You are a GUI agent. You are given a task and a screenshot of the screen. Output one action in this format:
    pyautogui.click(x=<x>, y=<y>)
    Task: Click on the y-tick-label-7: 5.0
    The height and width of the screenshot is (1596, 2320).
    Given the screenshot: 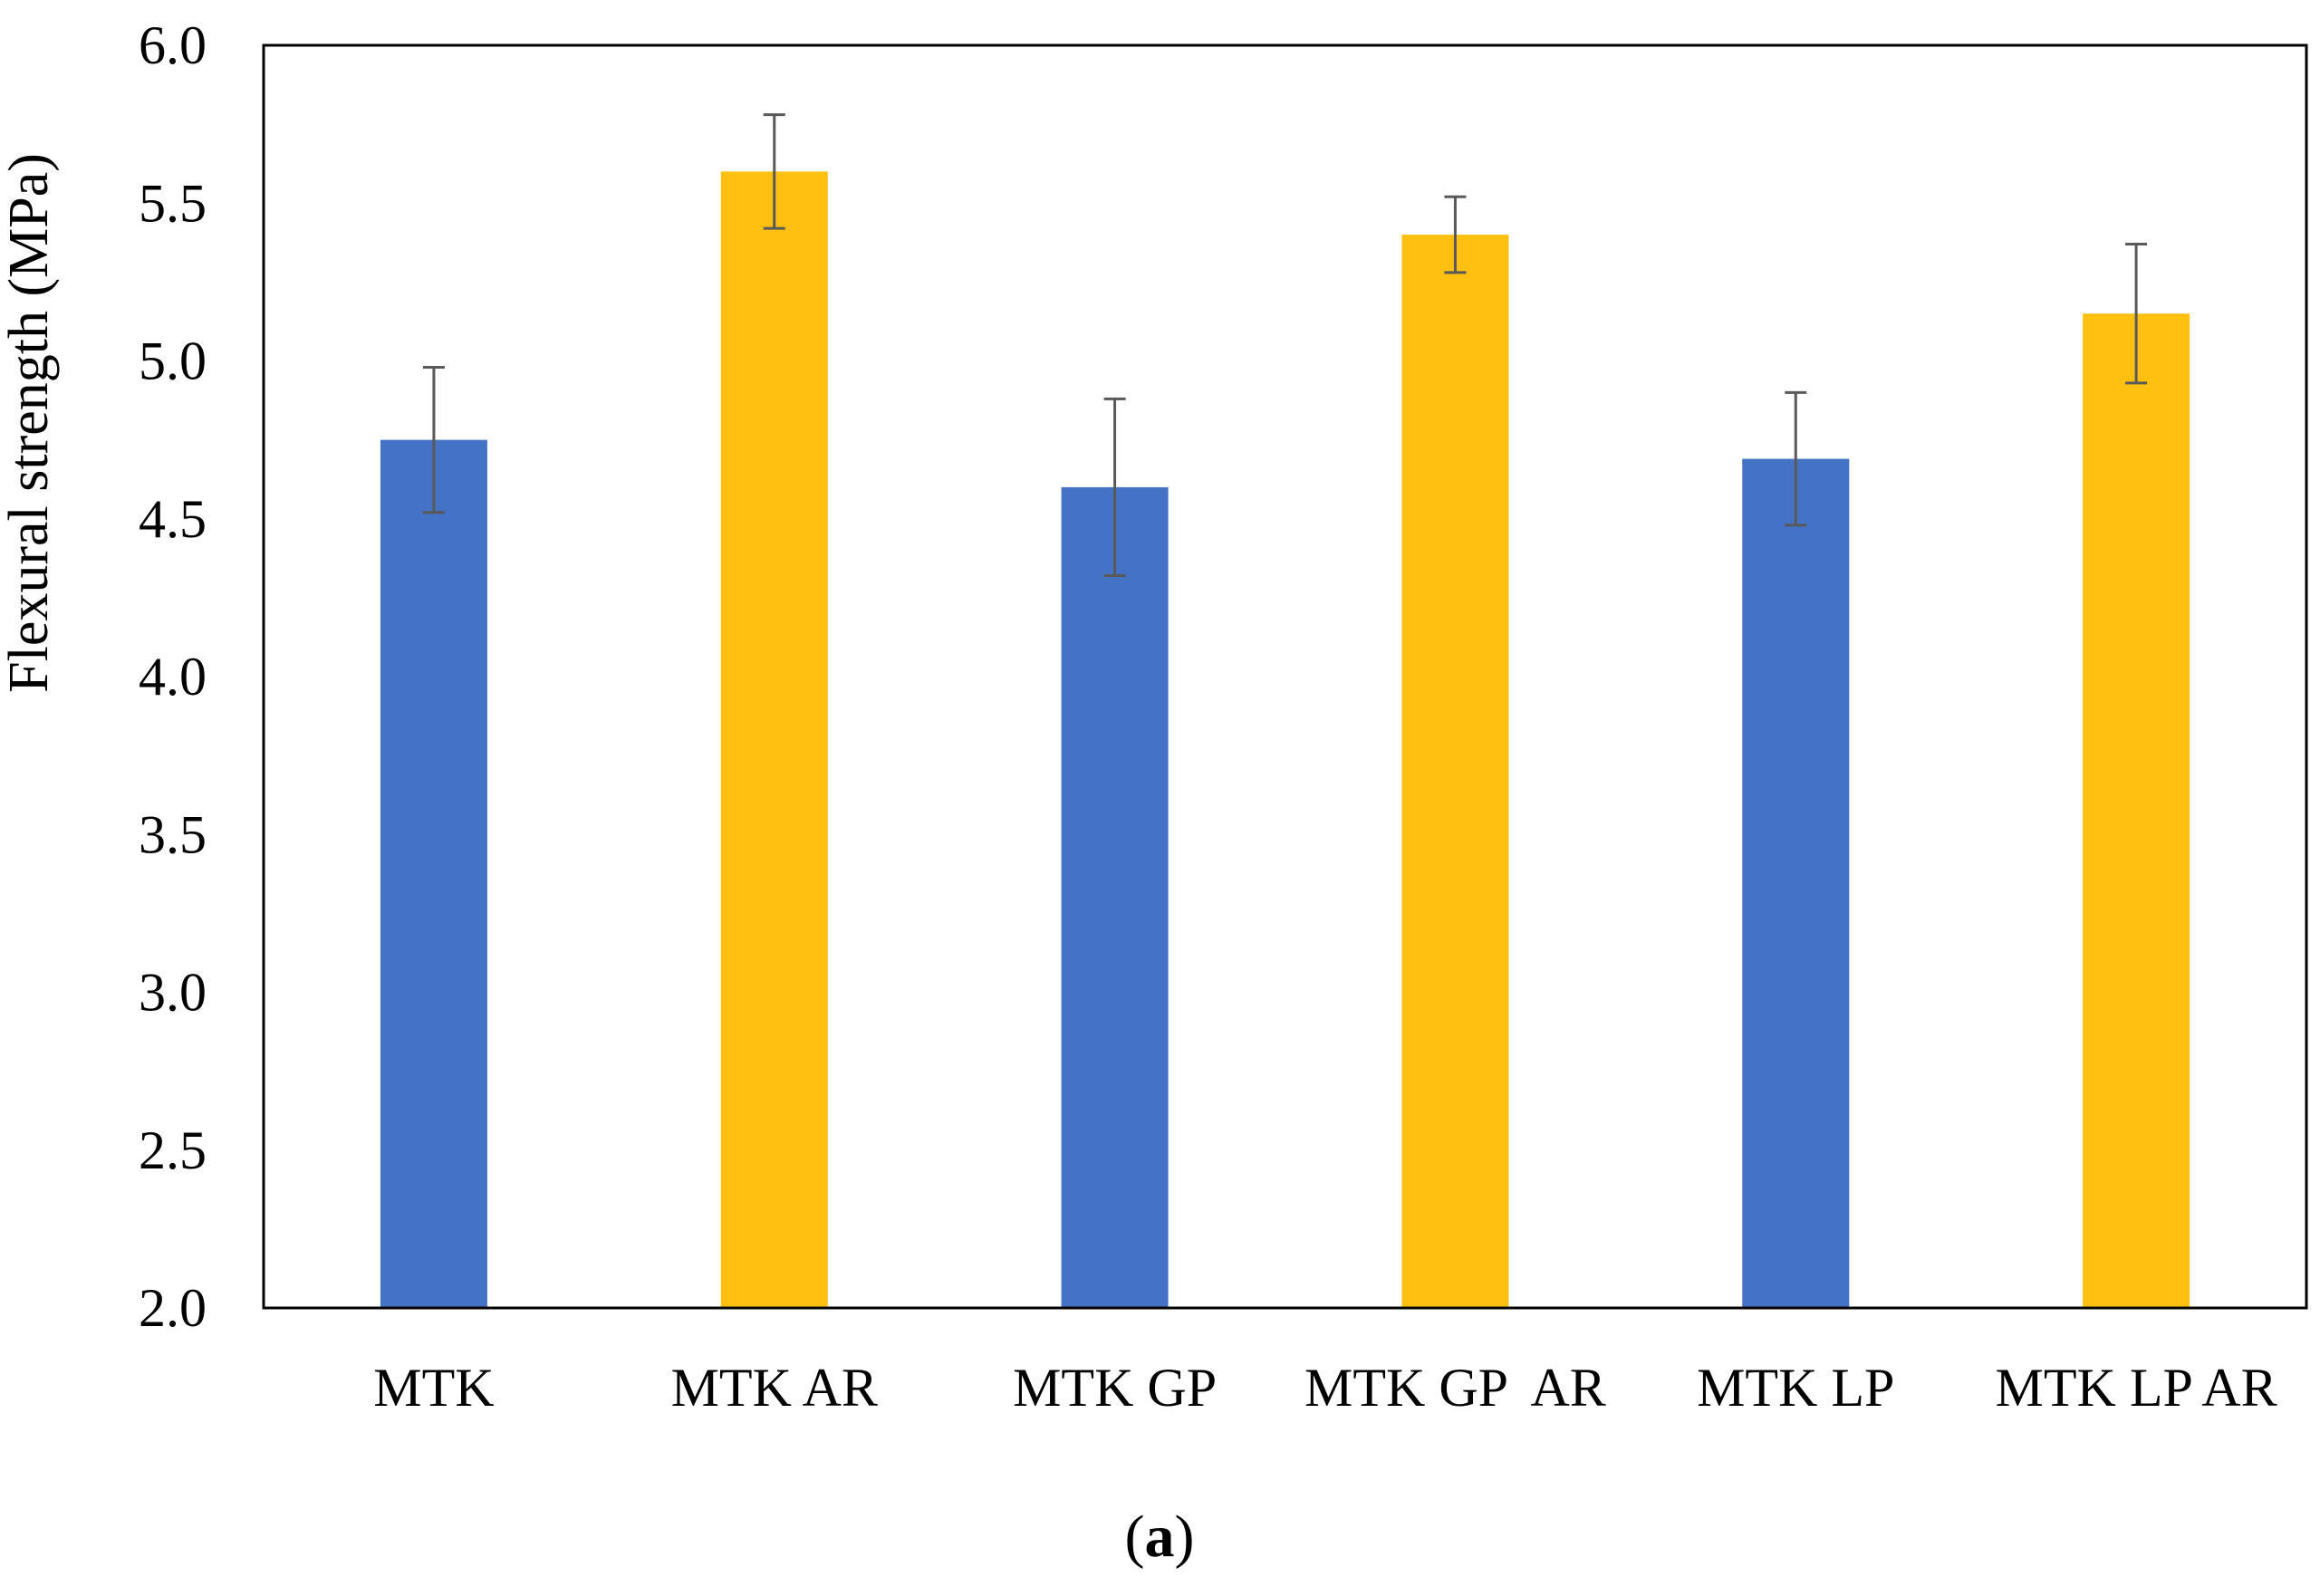 What is the action you would take?
    pyautogui.click(x=173, y=361)
    